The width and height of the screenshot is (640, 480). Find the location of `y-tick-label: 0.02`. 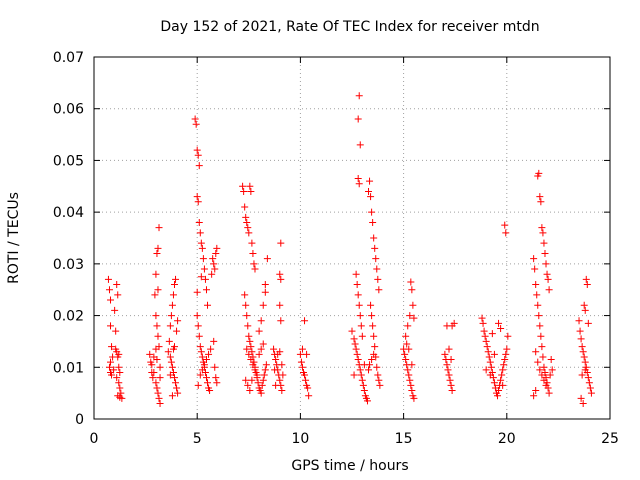

y-tick-label: 0.02 is located at coordinates (68, 317).